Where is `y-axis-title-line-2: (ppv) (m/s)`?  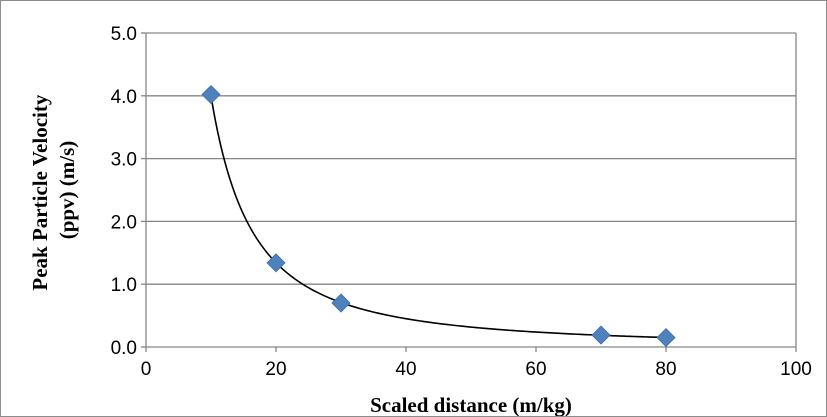
y-axis-title-line-2: (ppv) (m/s) is located at coordinates (67, 190).